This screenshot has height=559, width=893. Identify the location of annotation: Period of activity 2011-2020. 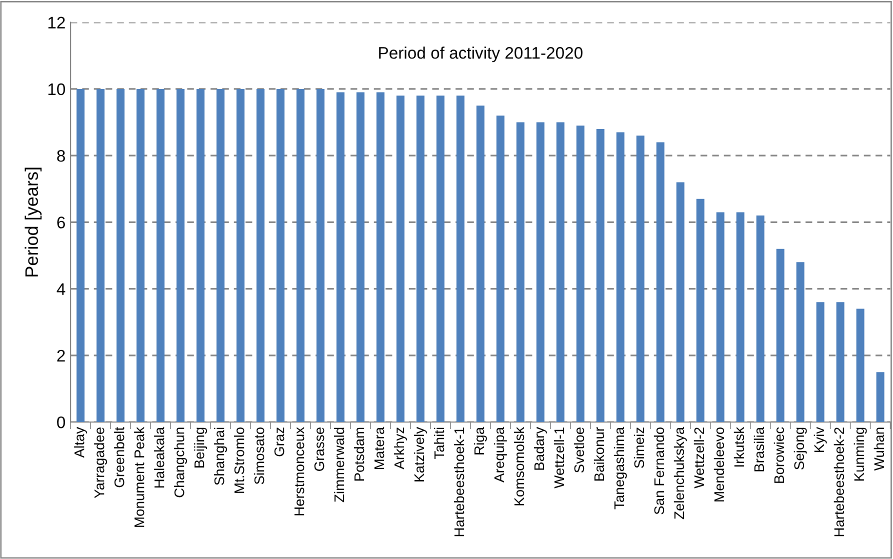
(480, 54).